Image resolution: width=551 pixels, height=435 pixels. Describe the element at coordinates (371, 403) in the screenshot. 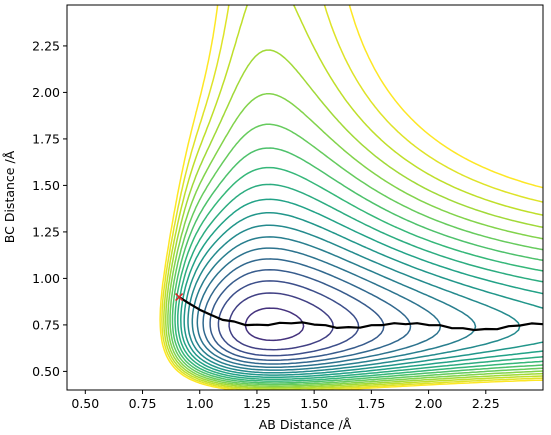

I see `x-tick-label-5: 1.75` at that location.